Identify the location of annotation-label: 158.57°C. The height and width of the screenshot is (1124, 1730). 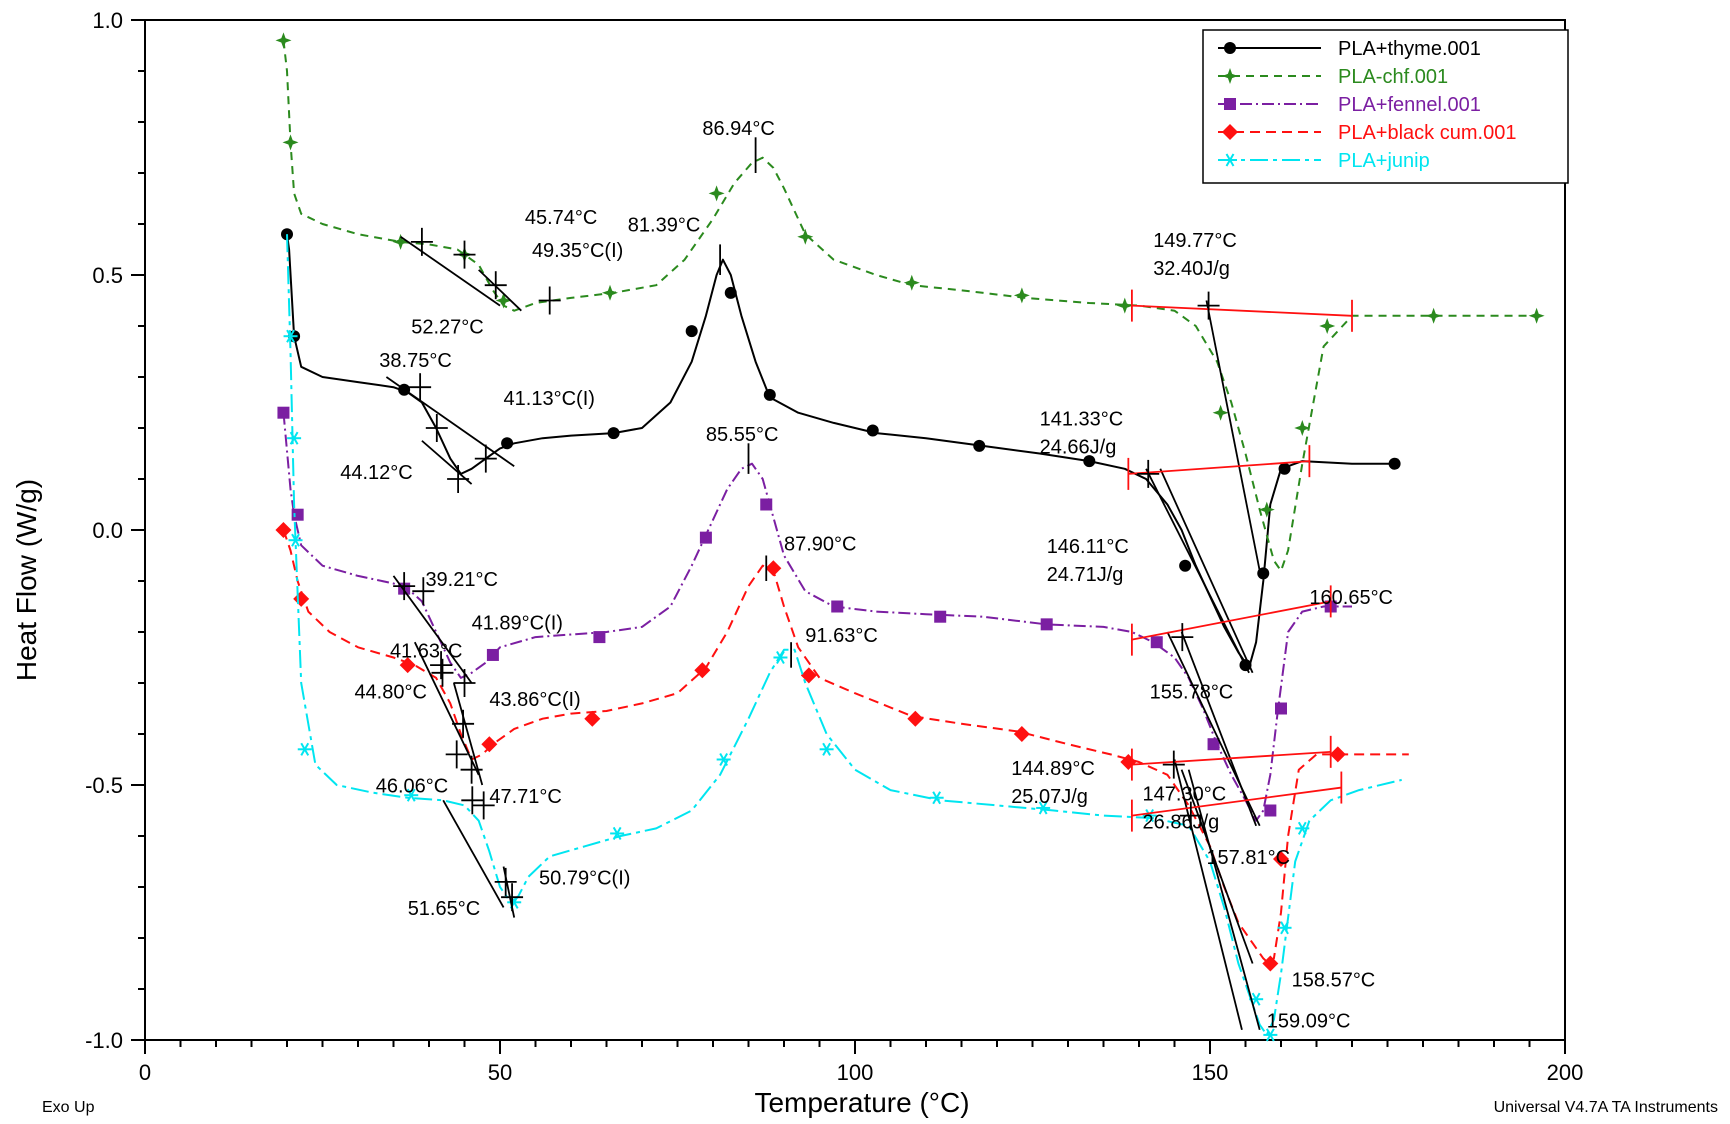
(1334, 980).